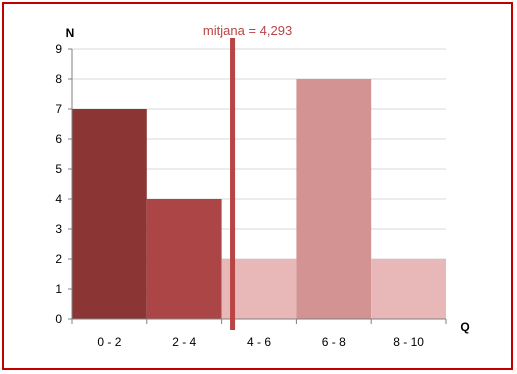 The height and width of the screenshot is (374, 517). I want to click on y-tick-label-0: 0, so click(58, 319).